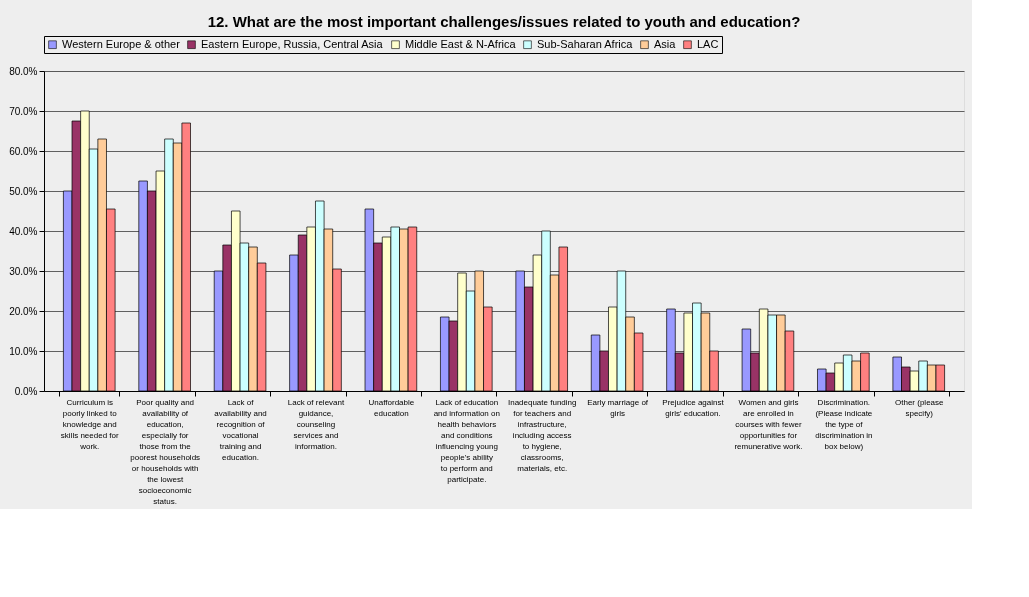 The image size is (1029, 597). I want to click on y-tick-label: 40.0%, so click(23, 231).